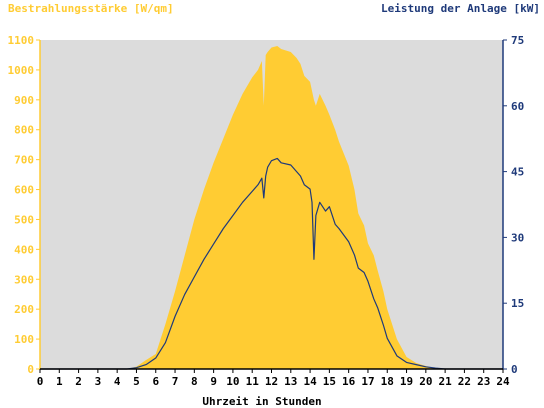 The image size is (544, 408). I want to click on left-tick-label: 800, so click(24, 130).